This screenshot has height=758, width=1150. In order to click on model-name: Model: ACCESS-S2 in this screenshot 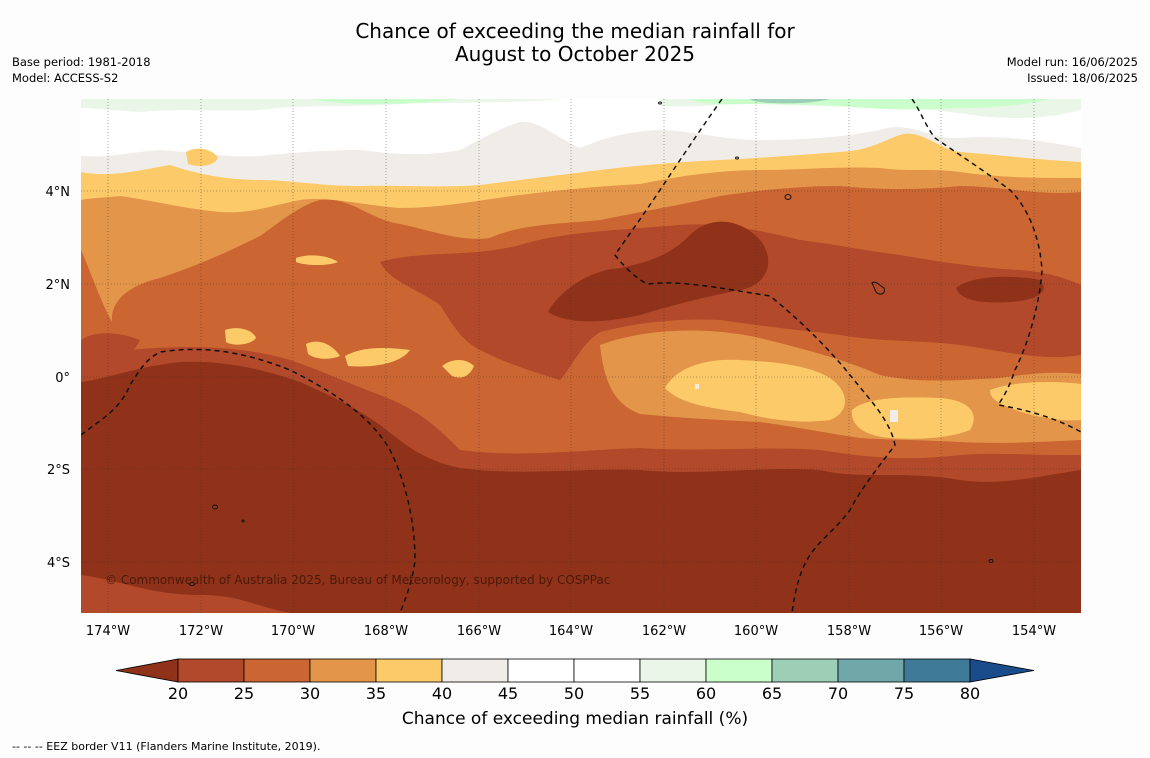, I will do `click(65, 78)`.